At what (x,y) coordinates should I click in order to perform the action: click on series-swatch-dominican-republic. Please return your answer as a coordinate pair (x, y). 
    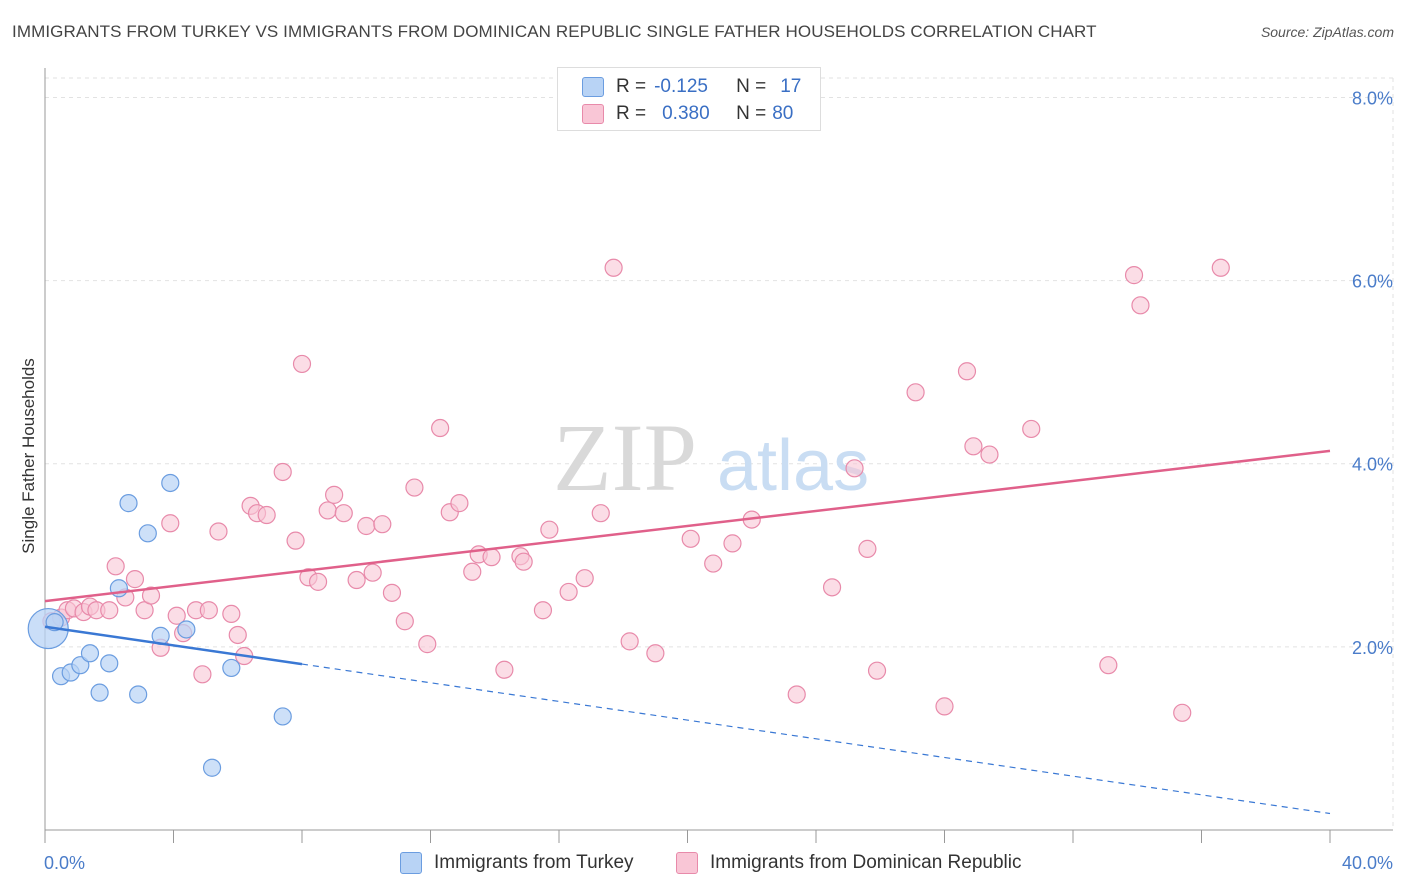
    Looking at the image, I should click on (687, 863).